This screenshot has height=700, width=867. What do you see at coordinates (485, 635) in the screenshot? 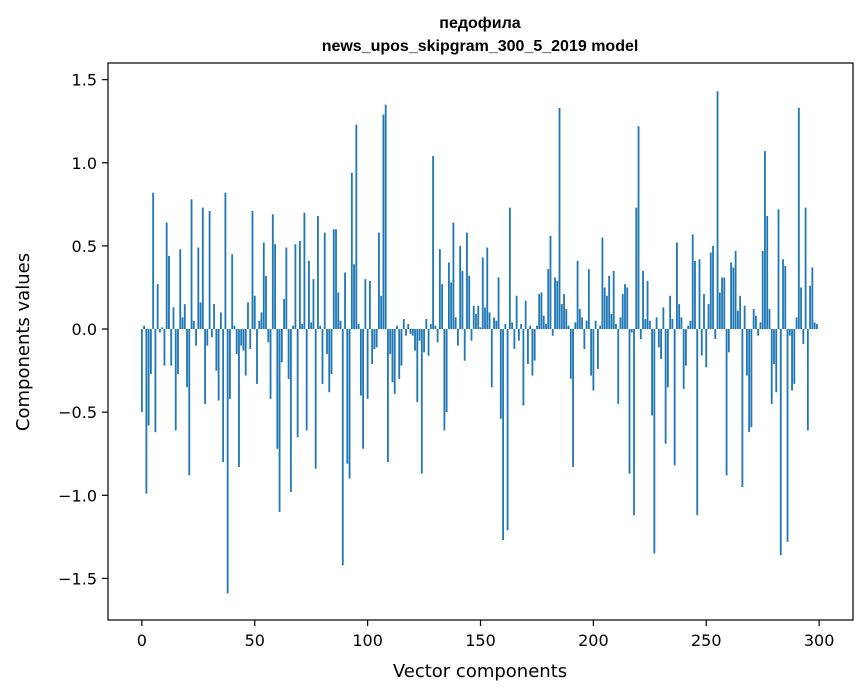
I see `x-axis-ticks: 0 50 100 150 200 250 300` at bounding box center [485, 635].